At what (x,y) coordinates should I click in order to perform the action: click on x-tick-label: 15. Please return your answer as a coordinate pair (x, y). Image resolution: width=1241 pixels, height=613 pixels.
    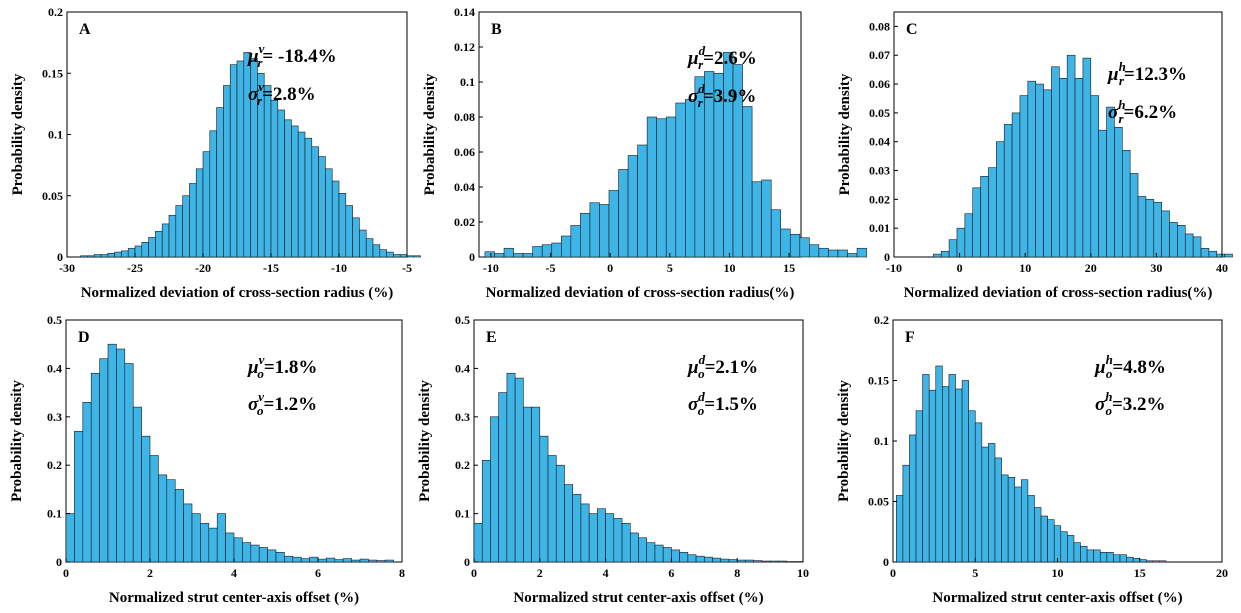
    Looking at the image, I should click on (789, 268).